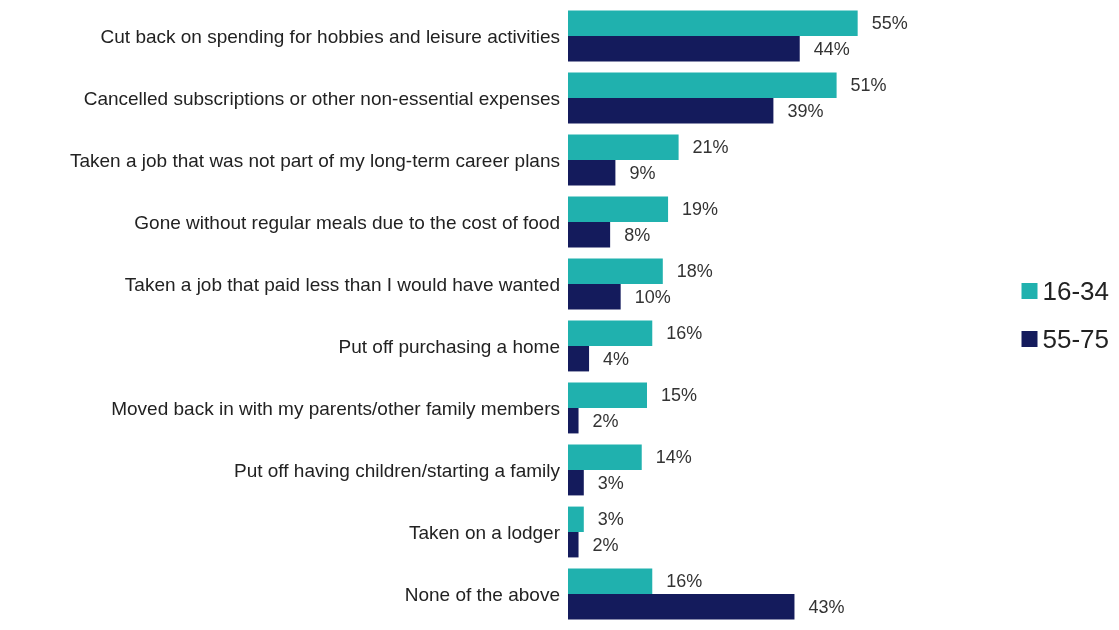 The image size is (1119, 630). What do you see at coordinates (889, 23) in the screenshot?
I see `data-label: 55%` at bounding box center [889, 23].